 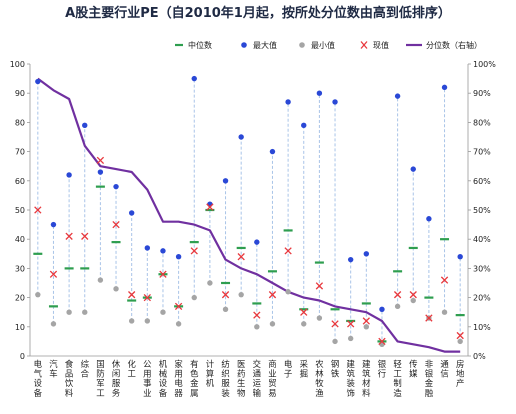 I want to click on category-label: 机械设备, so click(x=163, y=378).